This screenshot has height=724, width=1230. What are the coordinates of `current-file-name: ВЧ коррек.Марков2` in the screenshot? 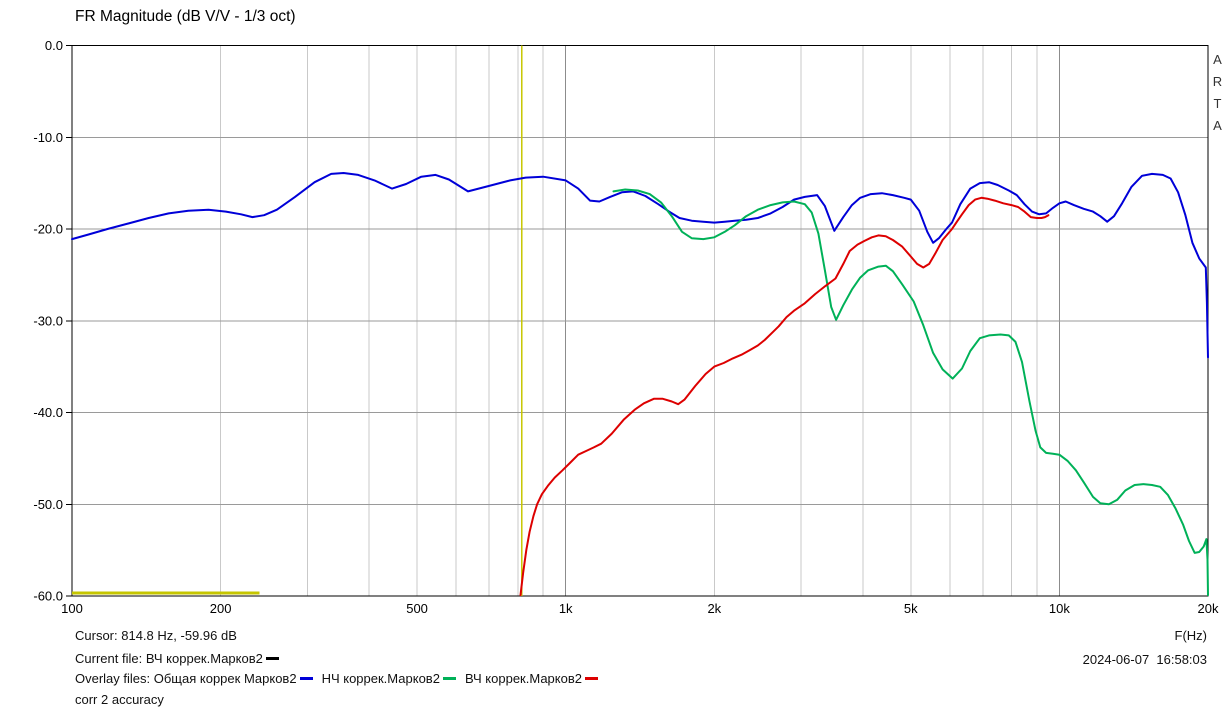 It's located at (204, 658).